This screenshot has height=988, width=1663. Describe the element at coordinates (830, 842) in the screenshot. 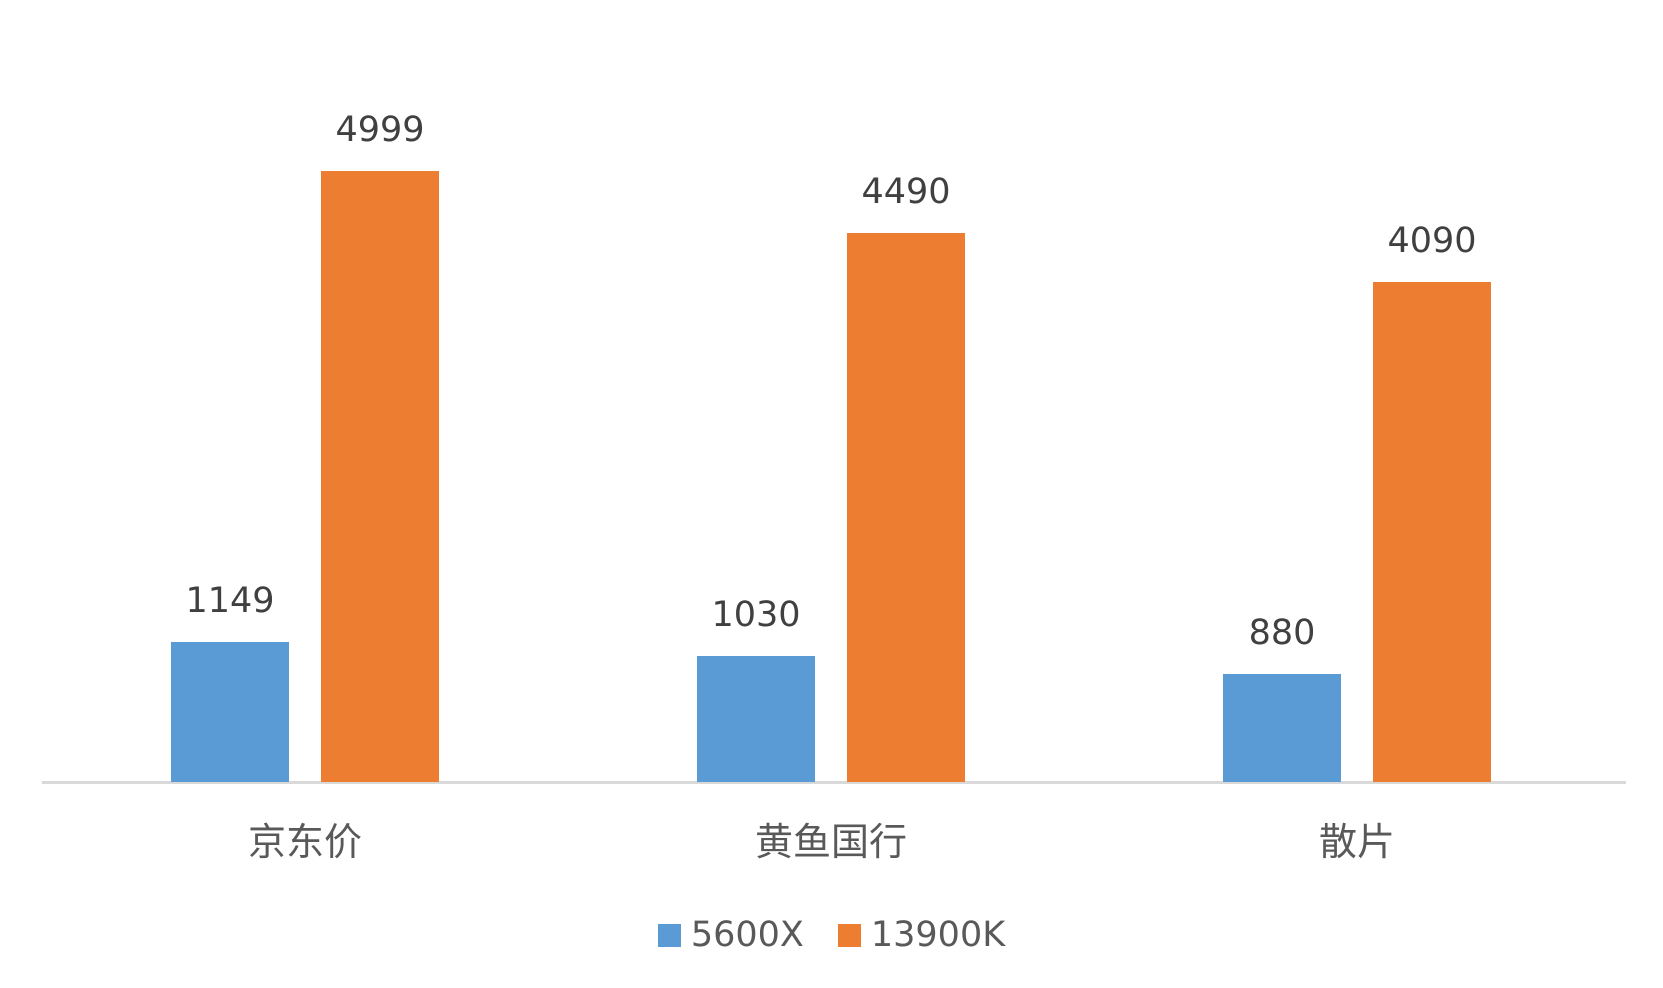

I see `category-label: 黄鱼国行` at that location.